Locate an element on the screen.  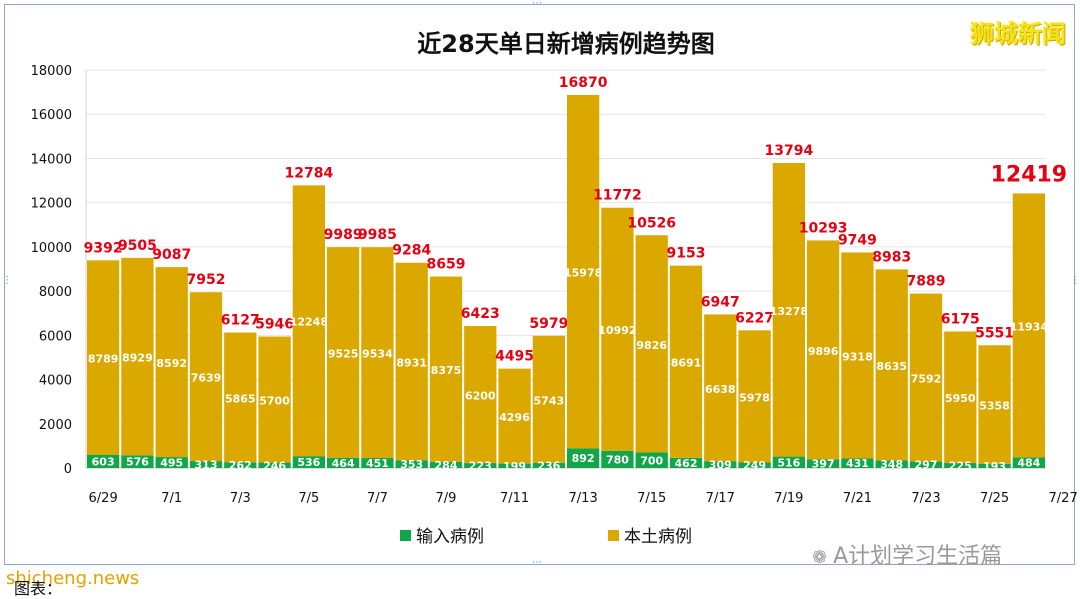
data-label-total: 9749 is located at coordinates (857, 240).